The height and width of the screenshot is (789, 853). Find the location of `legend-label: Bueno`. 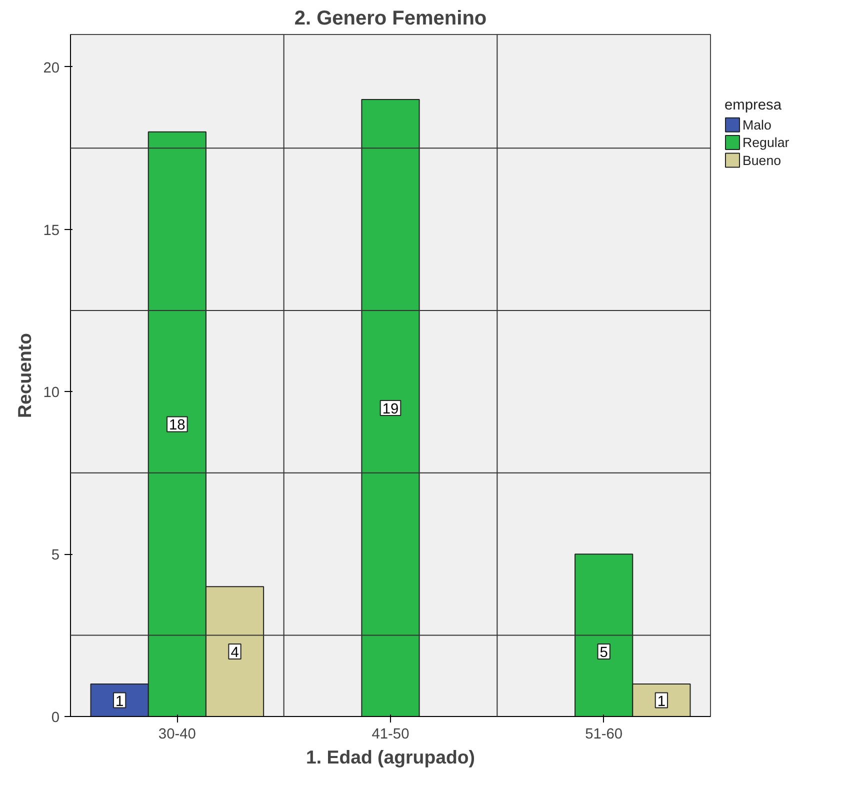

legend-label: Bueno is located at coordinates (762, 160).